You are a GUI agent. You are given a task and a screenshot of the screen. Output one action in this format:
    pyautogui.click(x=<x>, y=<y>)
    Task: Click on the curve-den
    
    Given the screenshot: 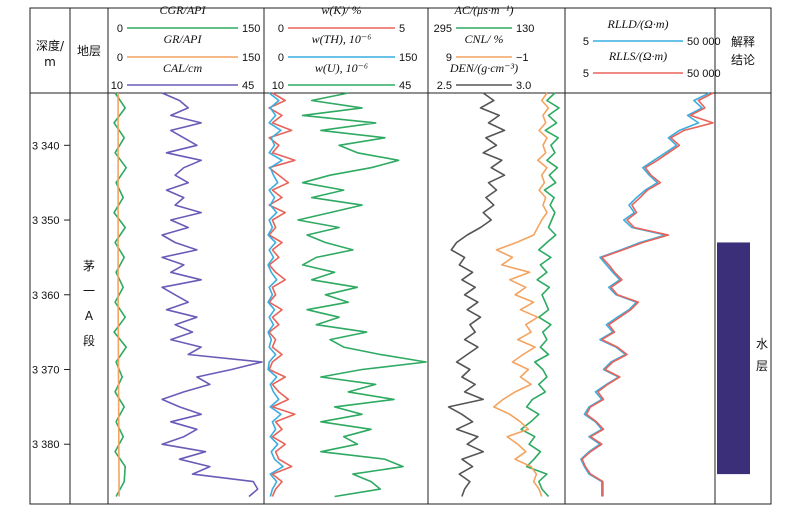 What is the action you would take?
    pyautogui.click(x=476, y=294)
    